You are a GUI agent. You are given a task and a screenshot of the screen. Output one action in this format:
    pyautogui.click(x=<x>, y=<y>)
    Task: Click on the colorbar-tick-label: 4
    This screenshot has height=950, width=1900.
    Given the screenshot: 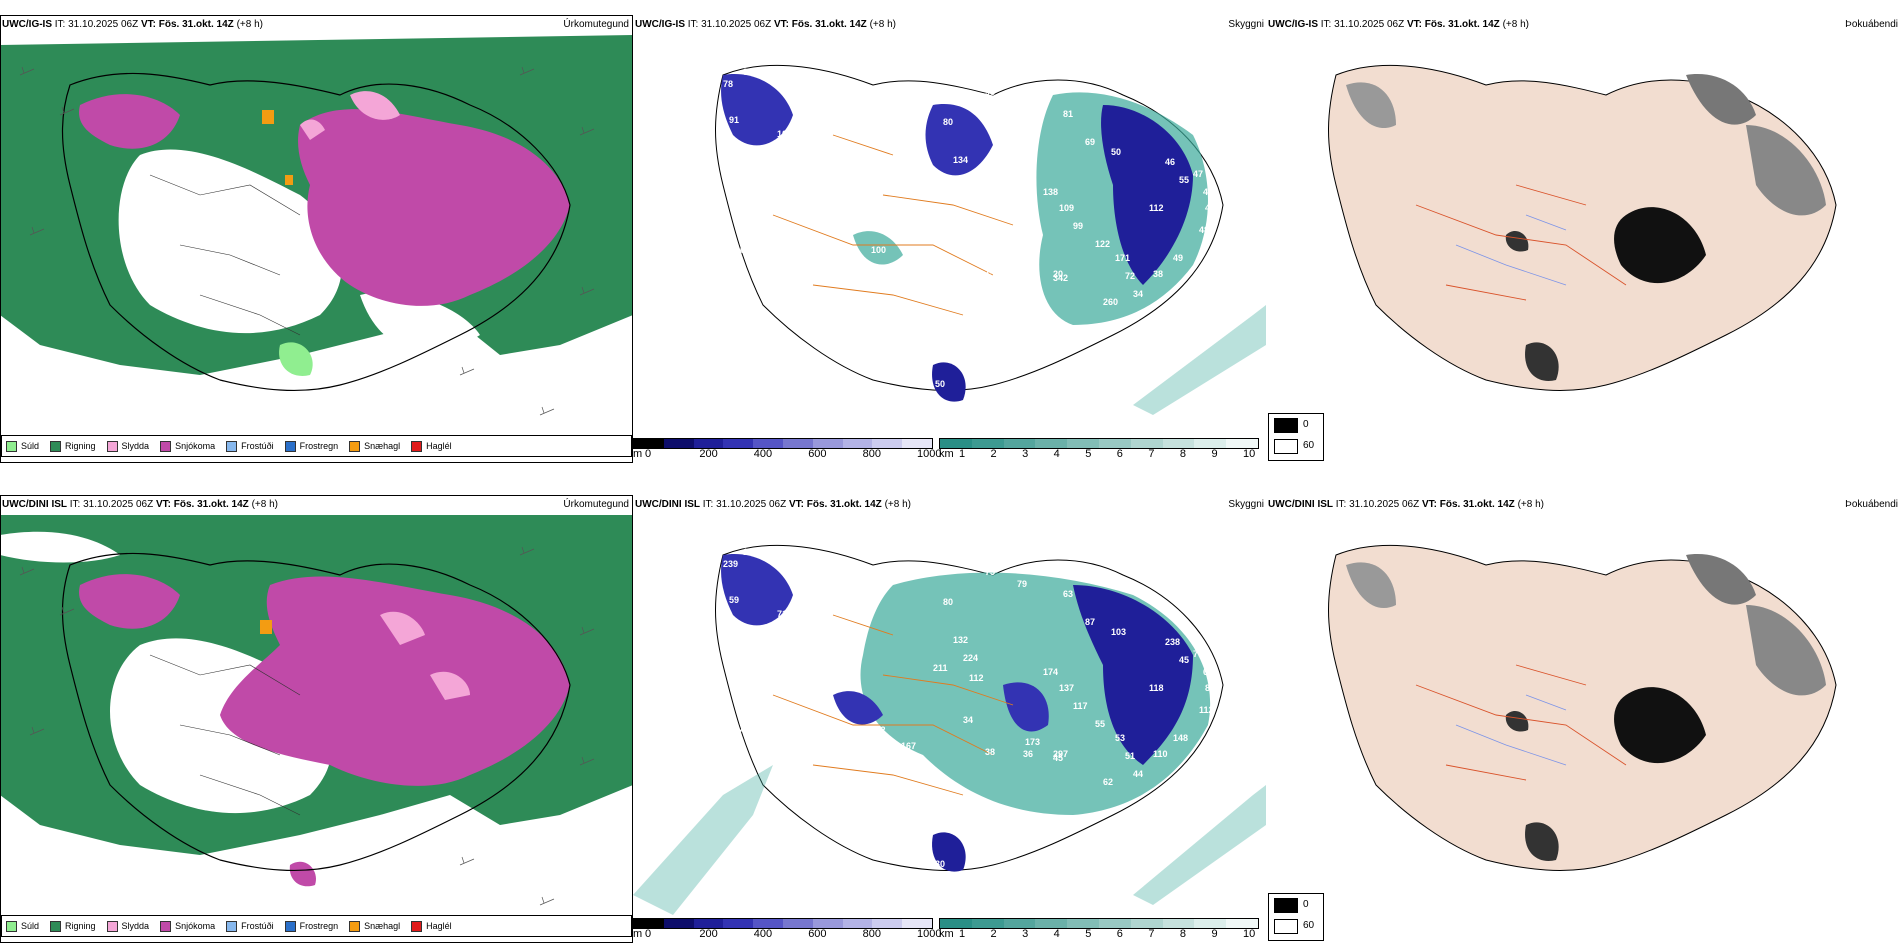 What is the action you would take?
    pyautogui.click(x=1056, y=454)
    